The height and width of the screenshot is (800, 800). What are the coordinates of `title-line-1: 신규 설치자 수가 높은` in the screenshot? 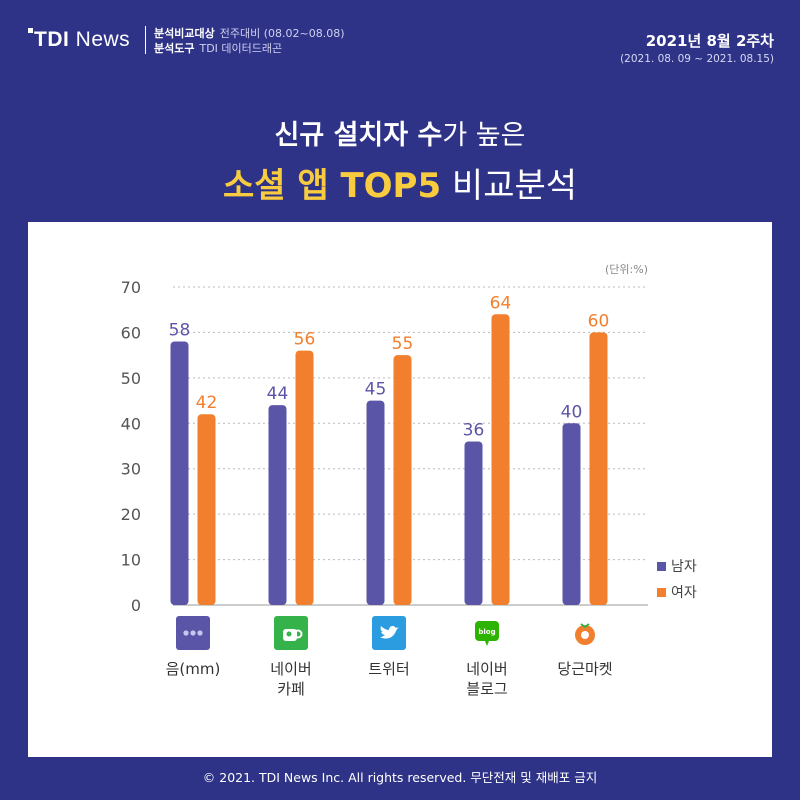 It's located at (400, 132).